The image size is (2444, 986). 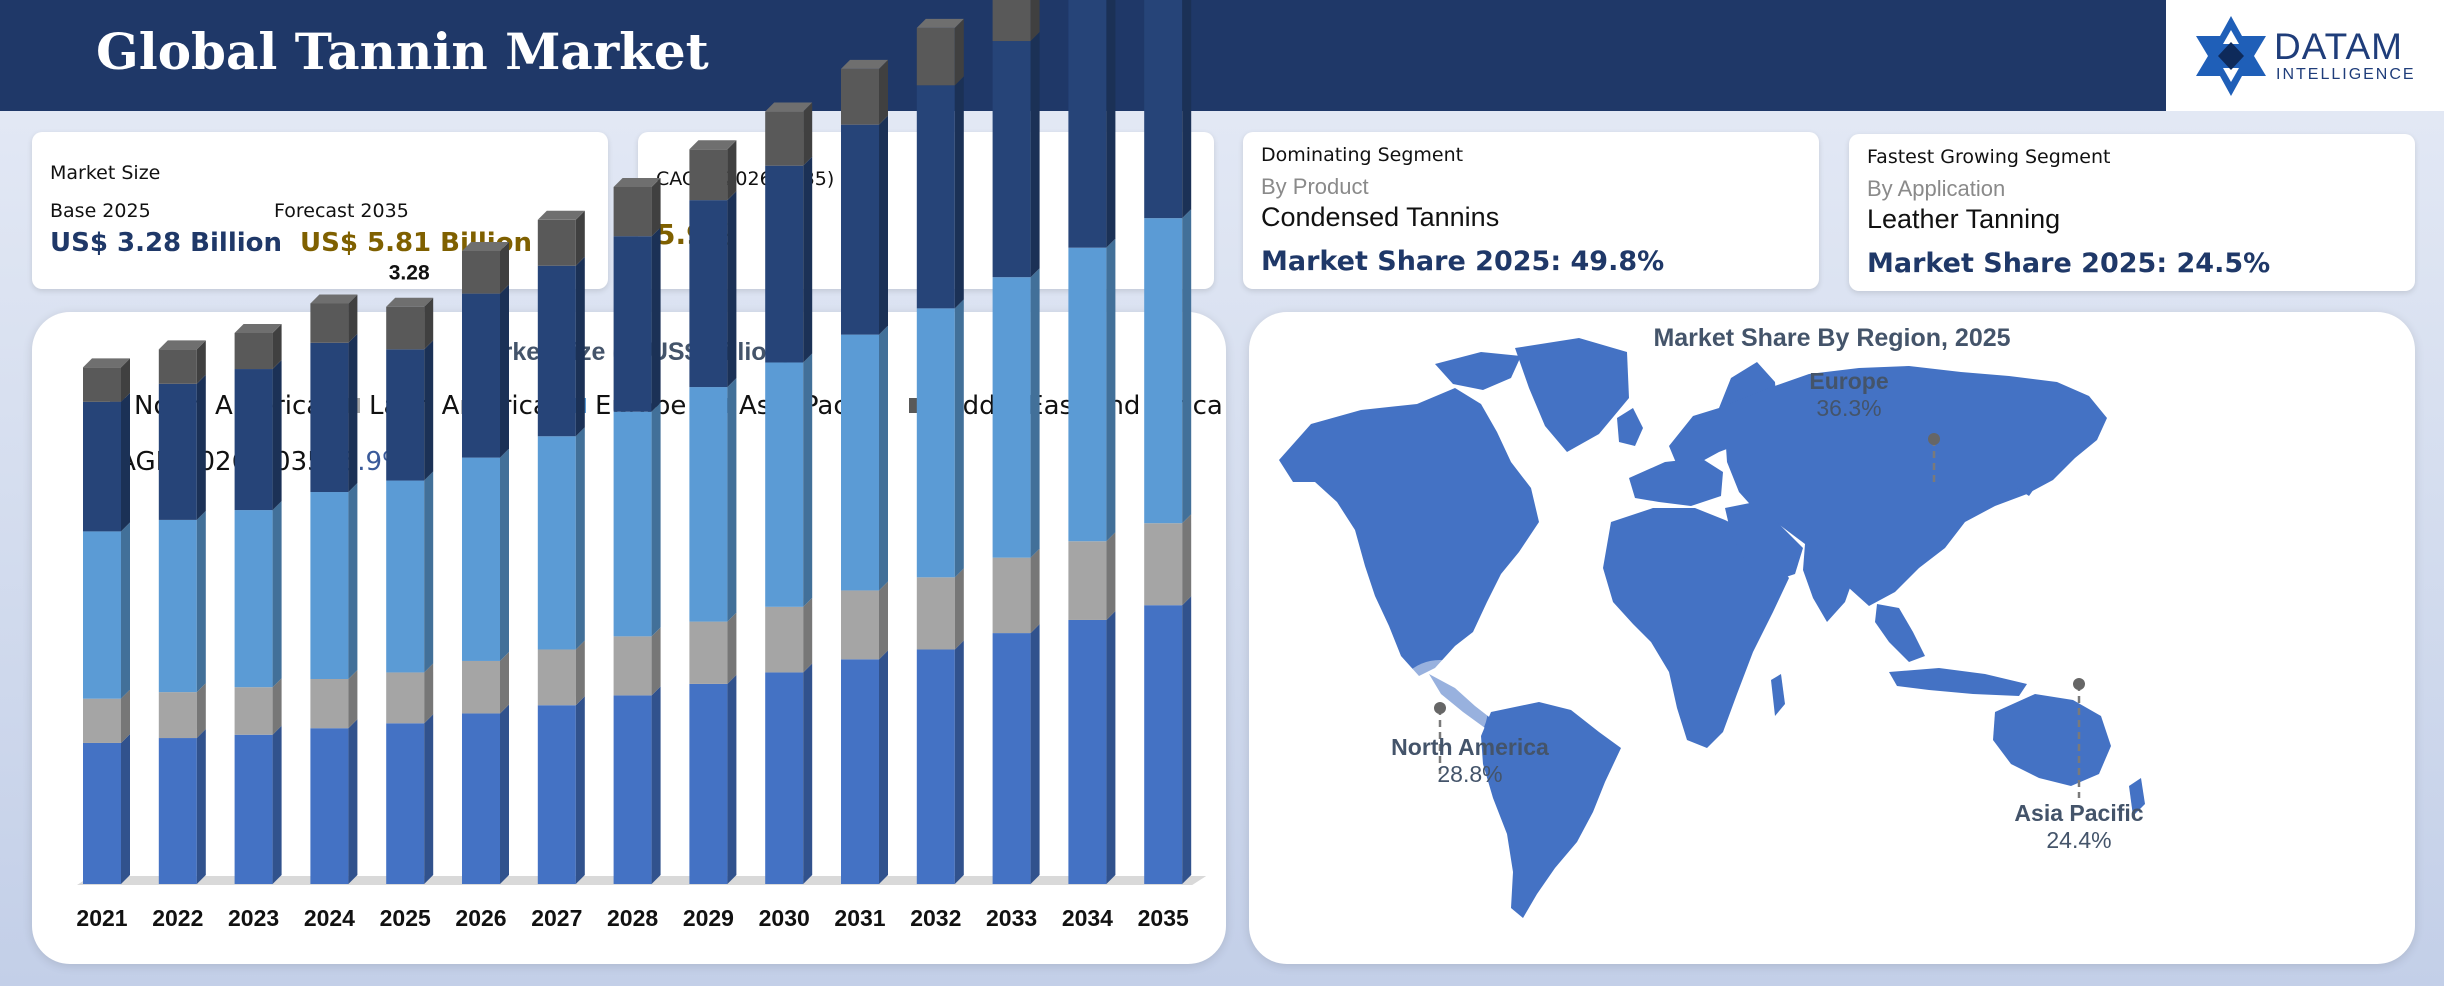 What do you see at coordinates (859, 918) in the screenshot?
I see `x-tick-label: 2031` at bounding box center [859, 918].